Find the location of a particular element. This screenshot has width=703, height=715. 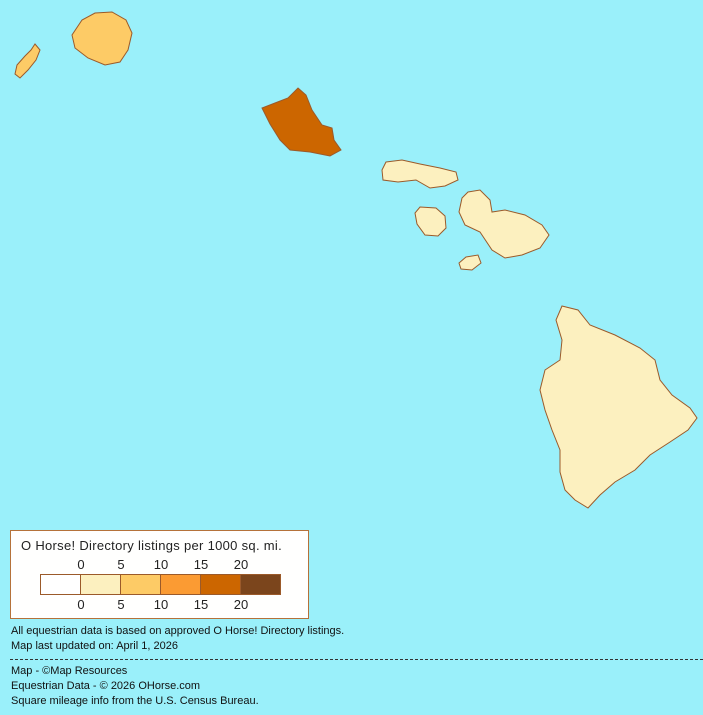

island-kauai is located at coordinates (102, 38).